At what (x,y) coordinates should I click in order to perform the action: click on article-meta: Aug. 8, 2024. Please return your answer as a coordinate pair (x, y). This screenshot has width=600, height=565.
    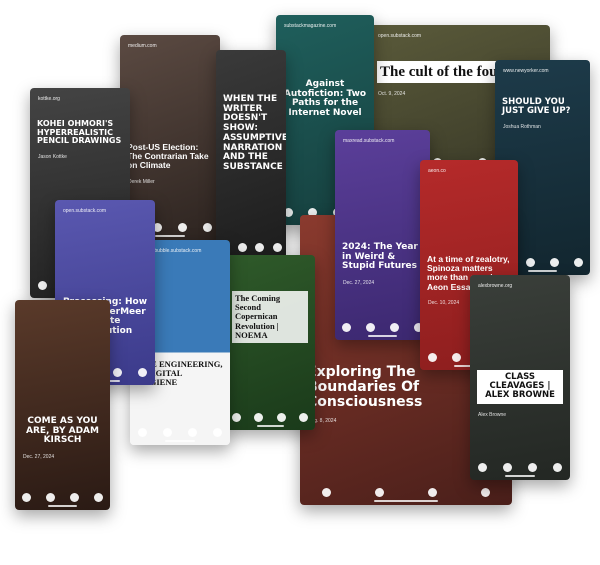
    Looking at the image, I should click on (322, 421).